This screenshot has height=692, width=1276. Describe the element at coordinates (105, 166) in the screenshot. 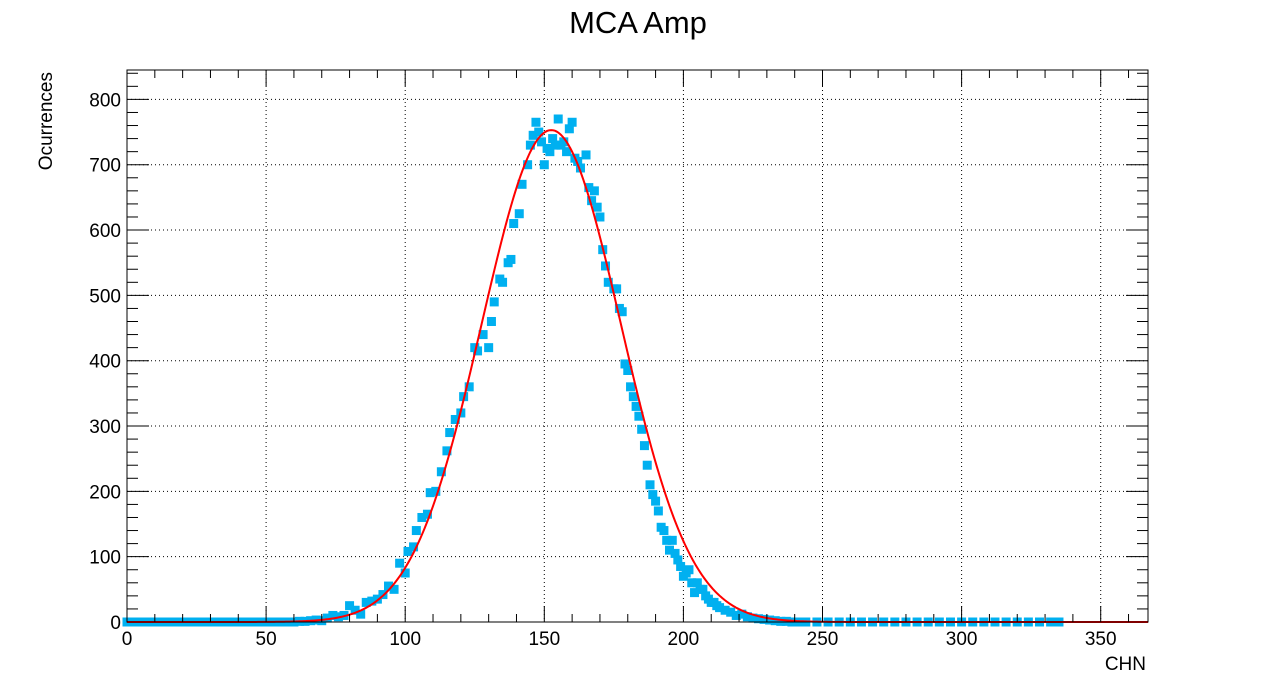

I see `y-tick-label: 700` at that location.